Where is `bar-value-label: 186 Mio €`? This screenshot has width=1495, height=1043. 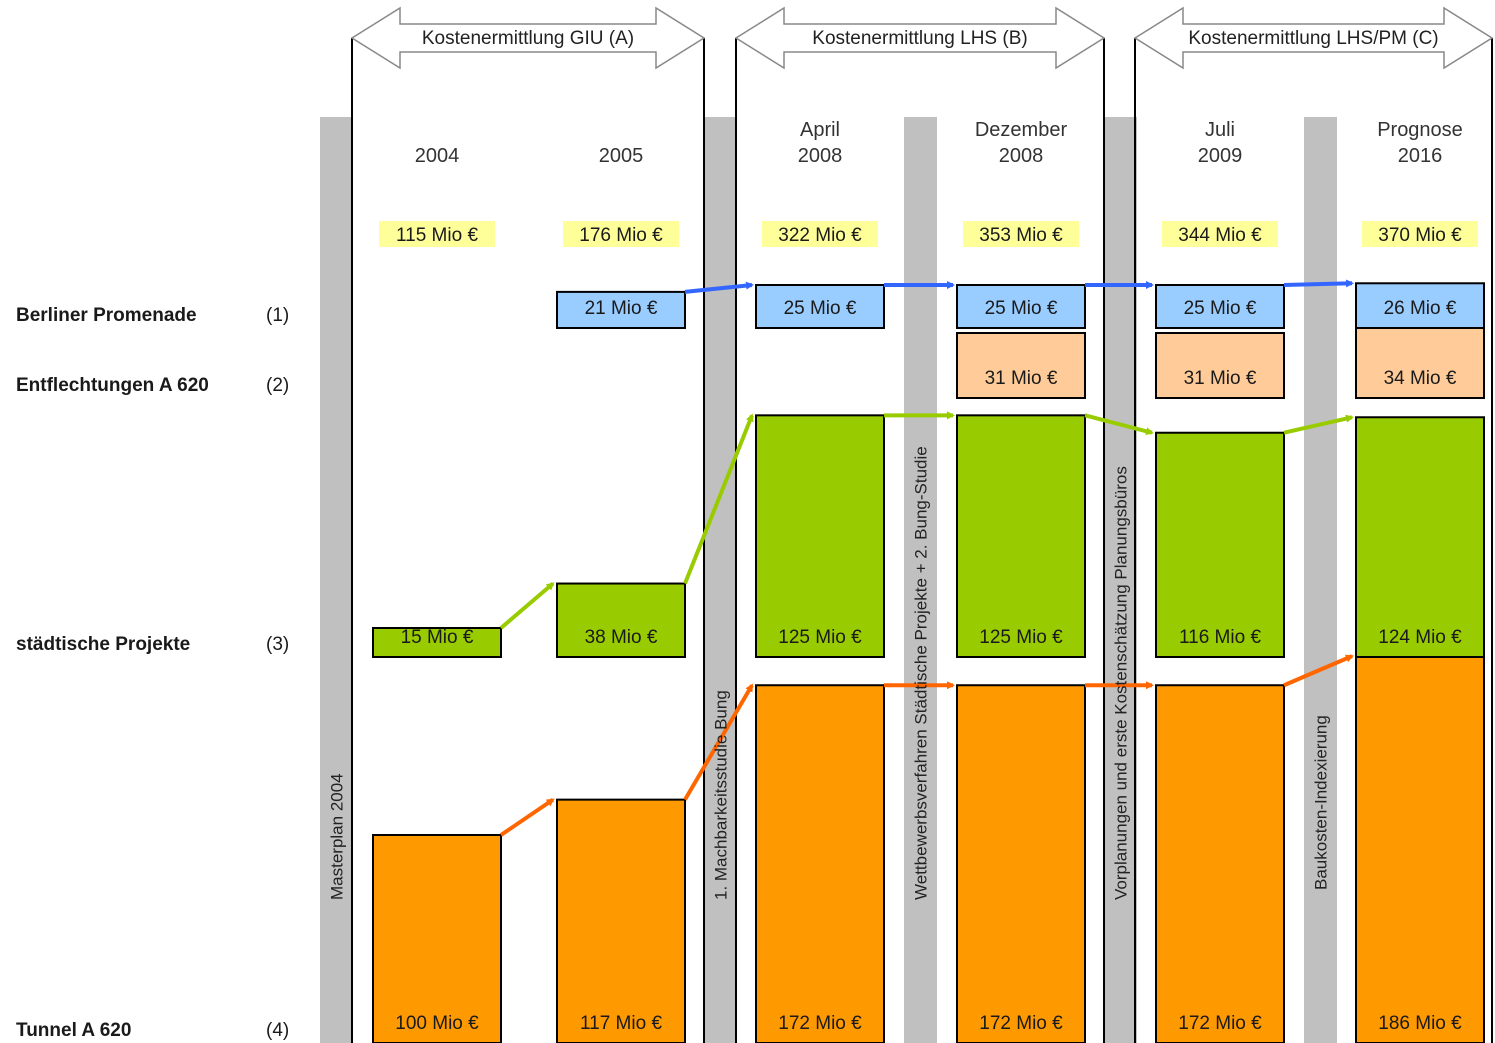 bar-value-label: 186 Mio € is located at coordinates (1420, 1023).